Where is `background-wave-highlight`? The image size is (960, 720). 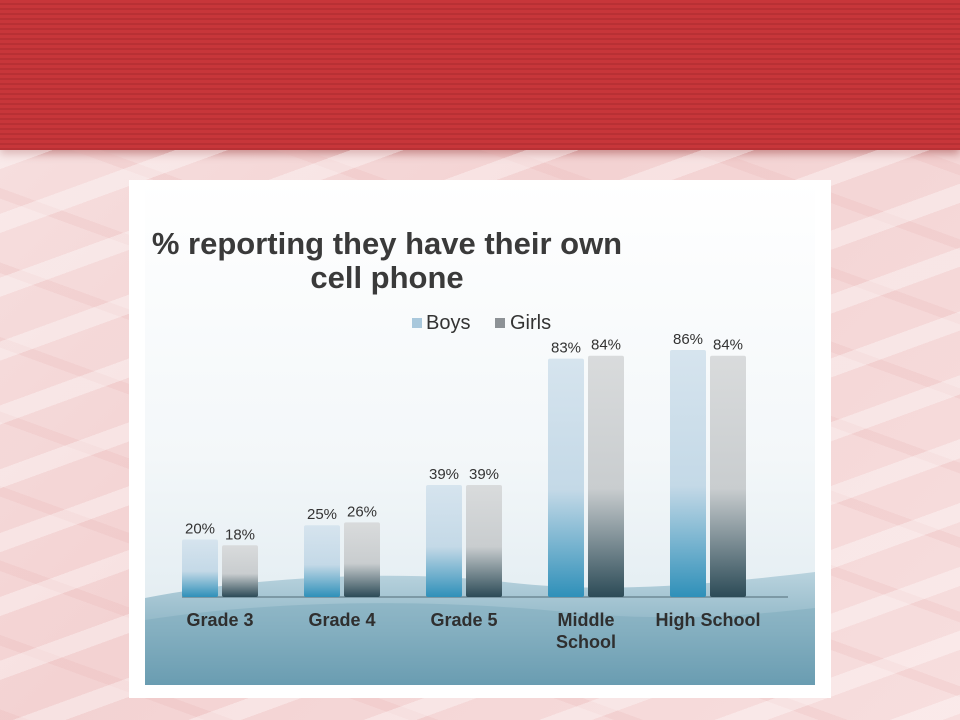 background-wave-highlight is located at coordinates (480, 644).